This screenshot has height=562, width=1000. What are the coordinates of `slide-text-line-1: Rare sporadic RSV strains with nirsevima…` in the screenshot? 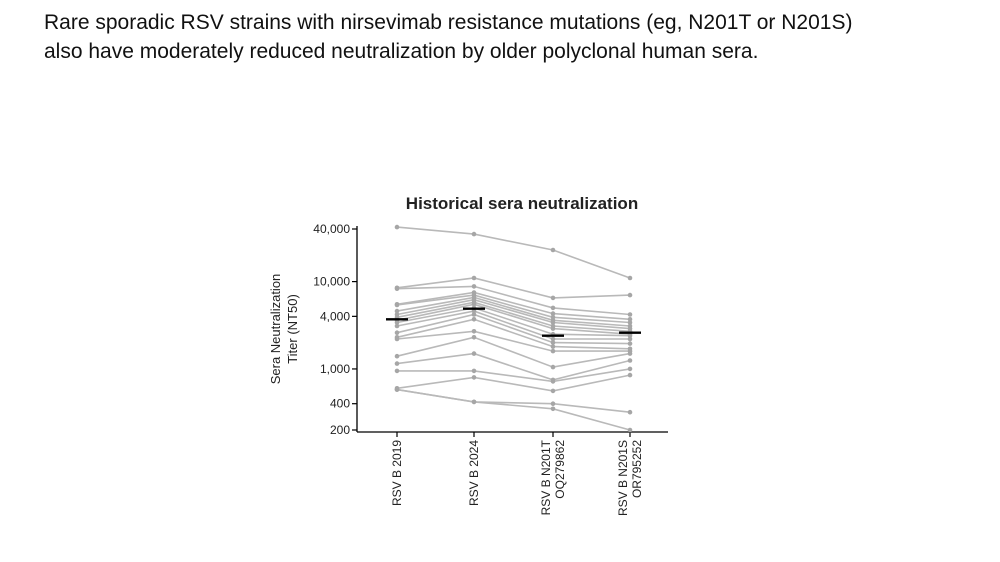 It's located at (448, 22).